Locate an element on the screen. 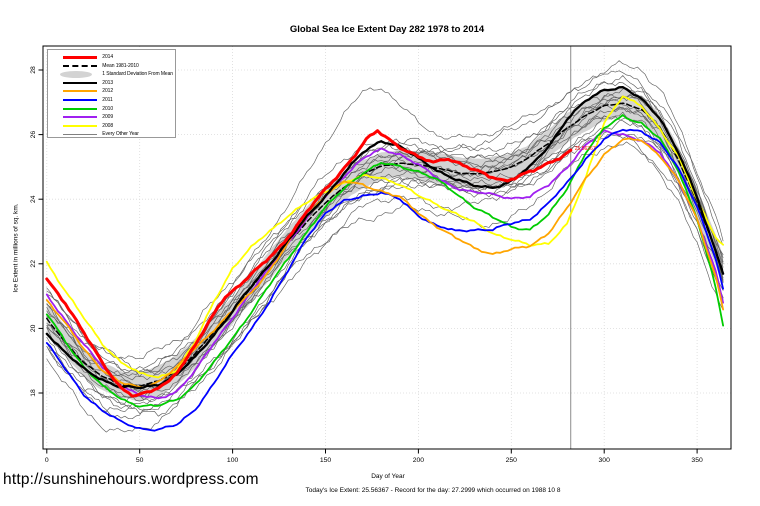  y-tick-label: 26 is located at coordinates (33, 135).